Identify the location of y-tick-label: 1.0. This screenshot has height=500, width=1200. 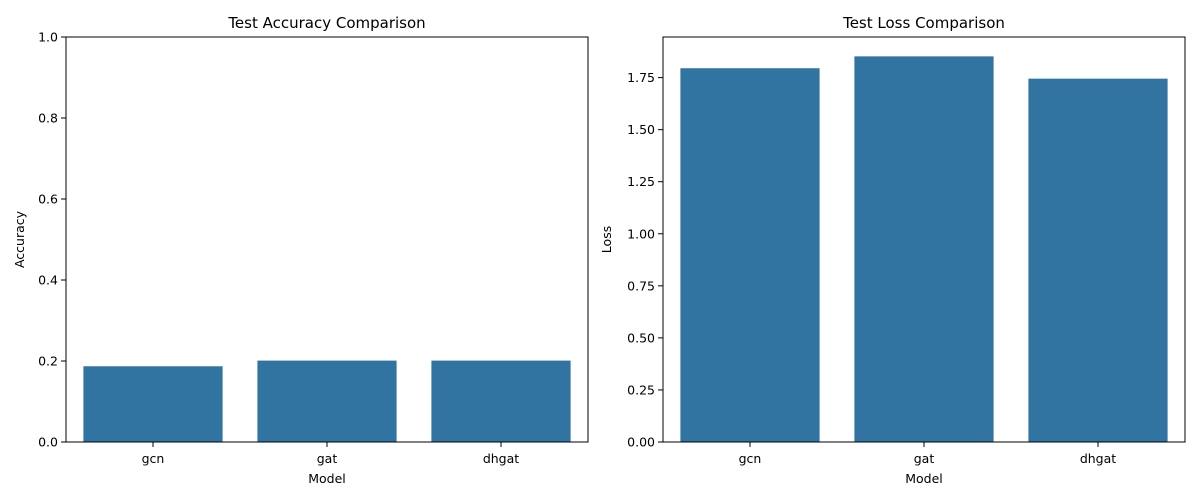
(48, 37).